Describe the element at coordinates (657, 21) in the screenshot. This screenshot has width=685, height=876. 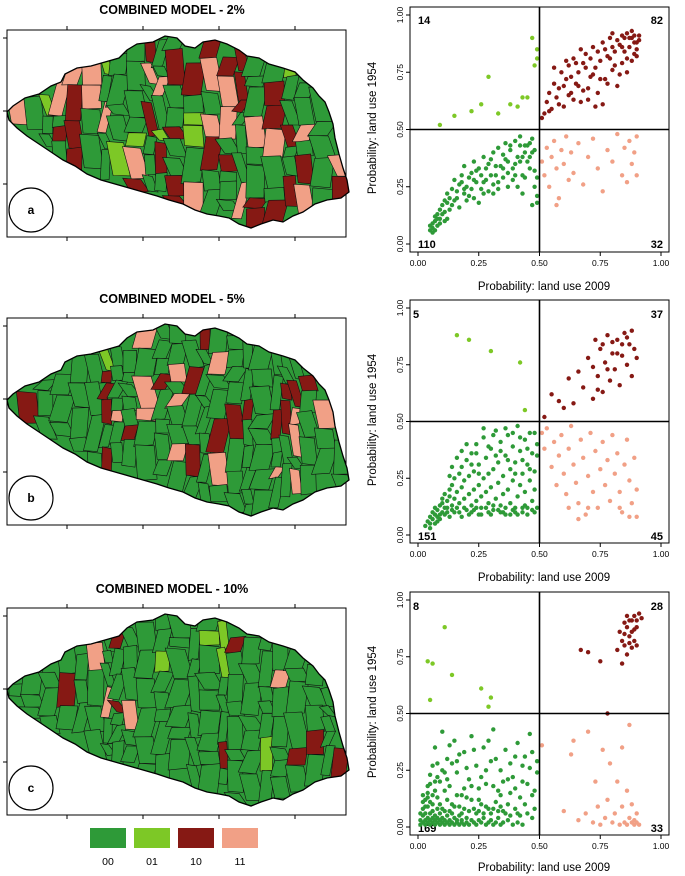
I see `count-top-right-a: 82` at that location.